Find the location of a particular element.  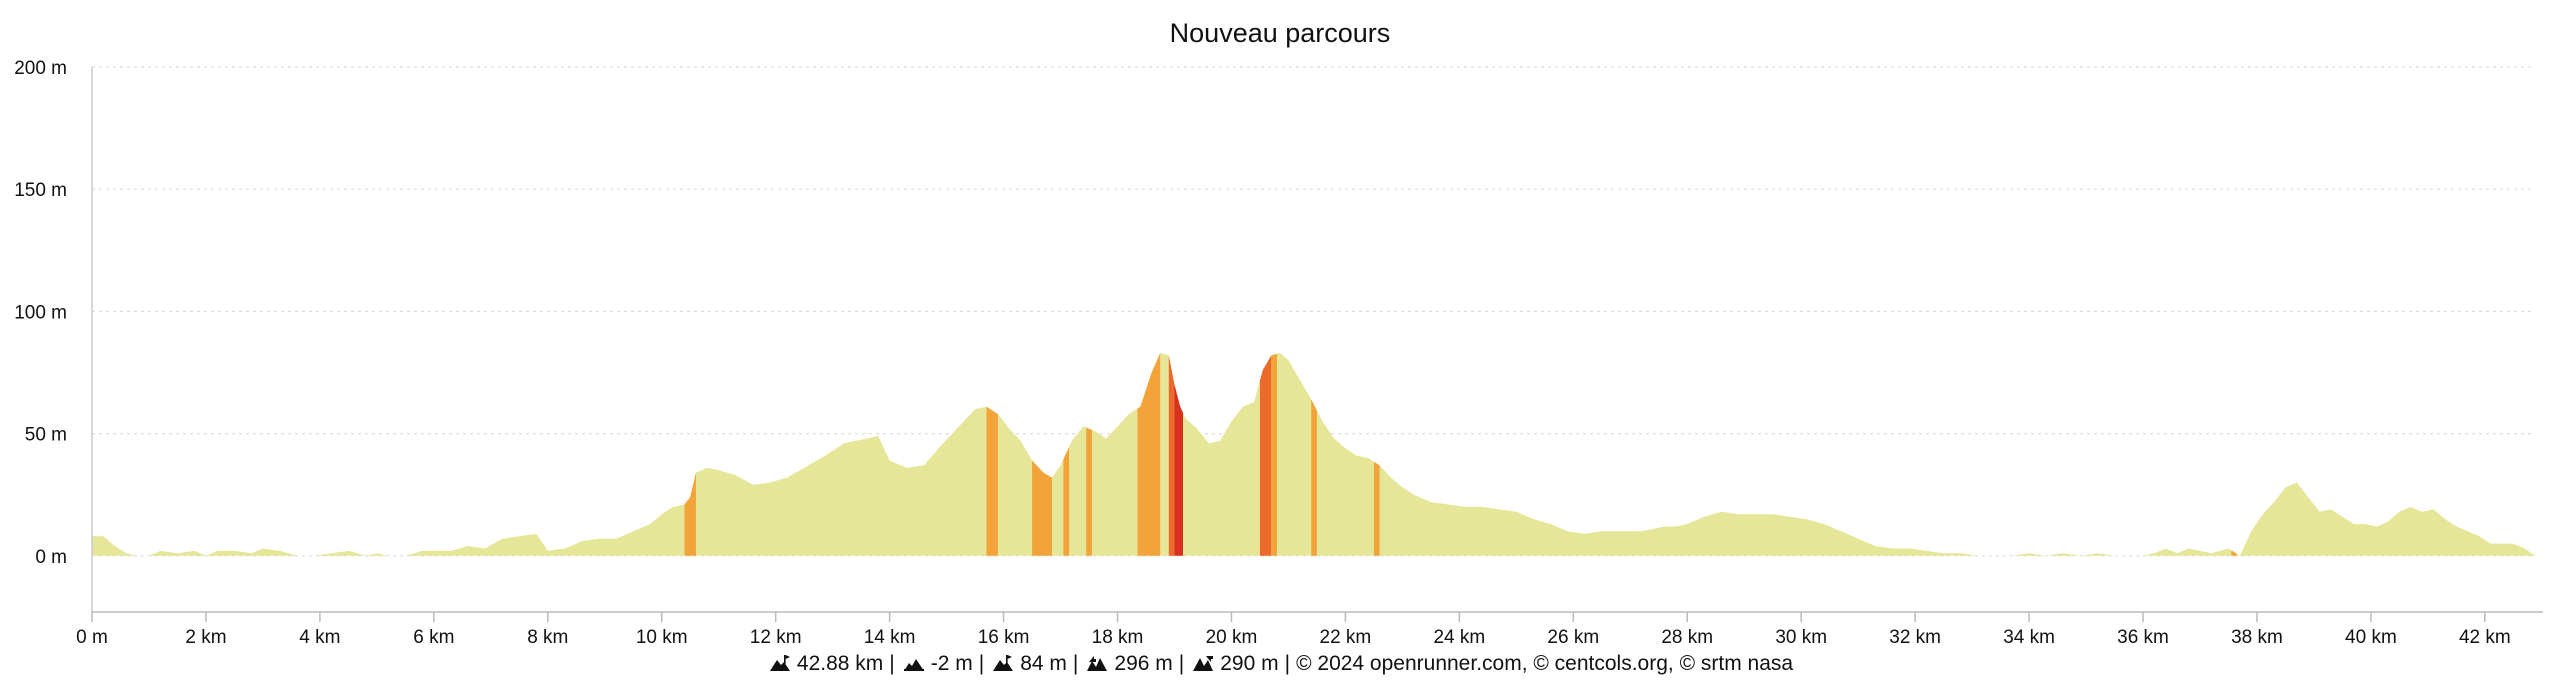

y-tick-label: 100 m is located at coordinates (40, 312).